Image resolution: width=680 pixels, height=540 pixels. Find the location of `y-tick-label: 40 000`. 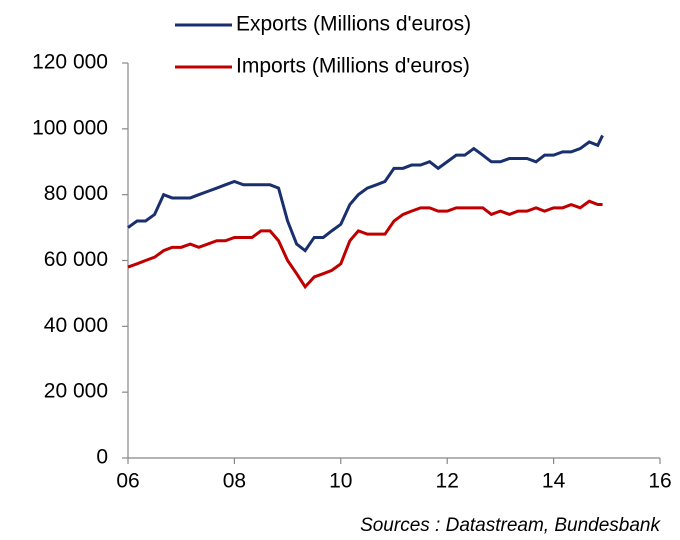

y-tick-label: 40 000 is located at coordinates (76, 325).